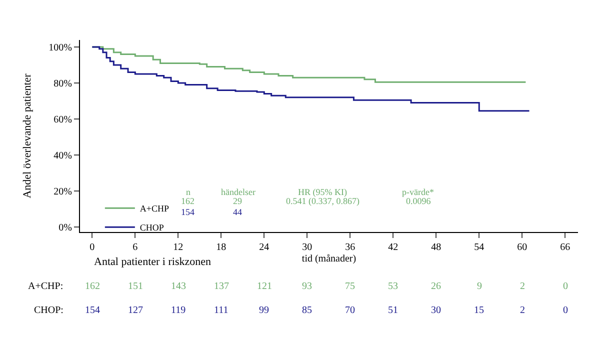  What do you see at coordinates (63, 192) in the screenshot?
I see `y-tick-label: 20%` at bounding box center [63, 192].